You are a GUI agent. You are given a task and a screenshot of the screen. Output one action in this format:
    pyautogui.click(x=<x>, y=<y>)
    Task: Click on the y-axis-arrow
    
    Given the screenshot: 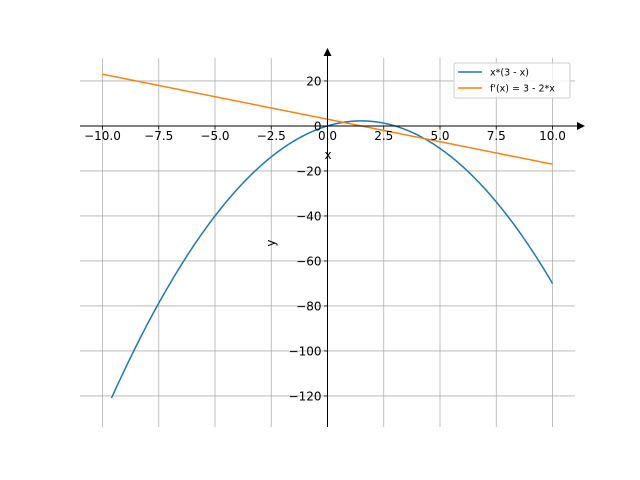 What is the action you would take?
    pyautogui.click(x=327, y=52)
    